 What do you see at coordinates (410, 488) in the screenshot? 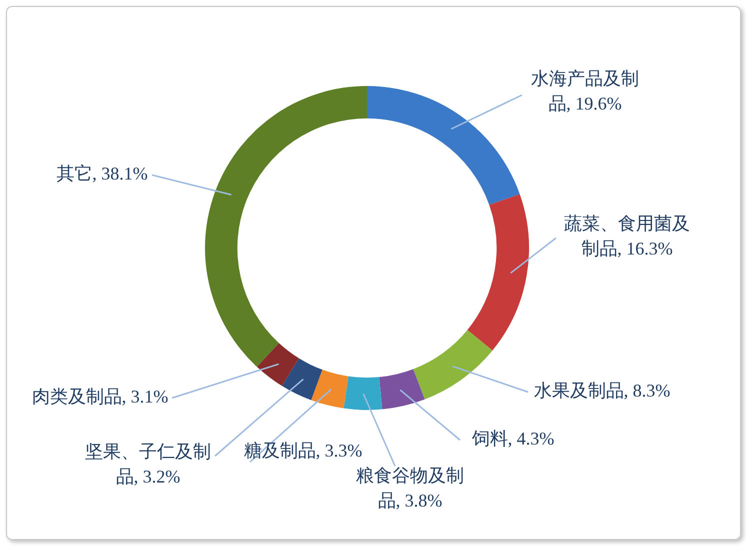
I see `slice-label: 粮食谷物及制品, 3.8%` at bounding box center [410, 488].